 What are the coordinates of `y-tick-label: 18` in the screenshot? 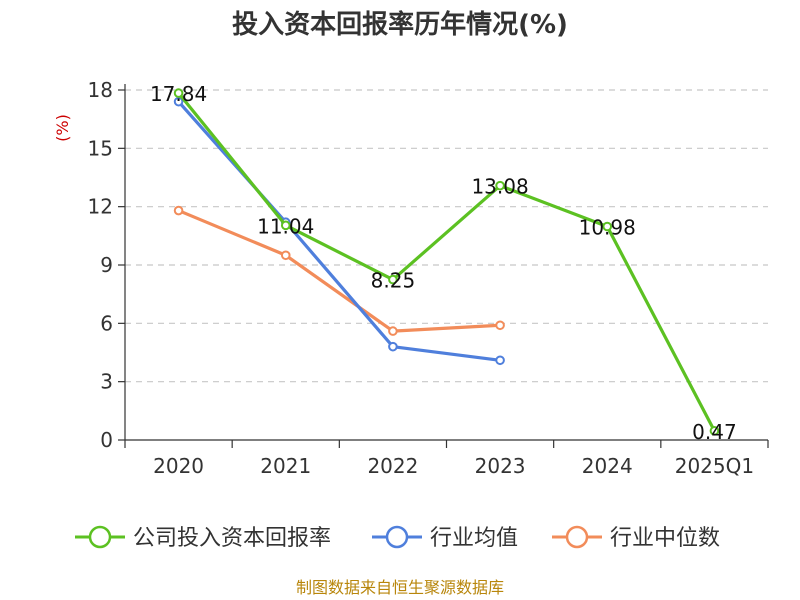 It's located at (100, 90).